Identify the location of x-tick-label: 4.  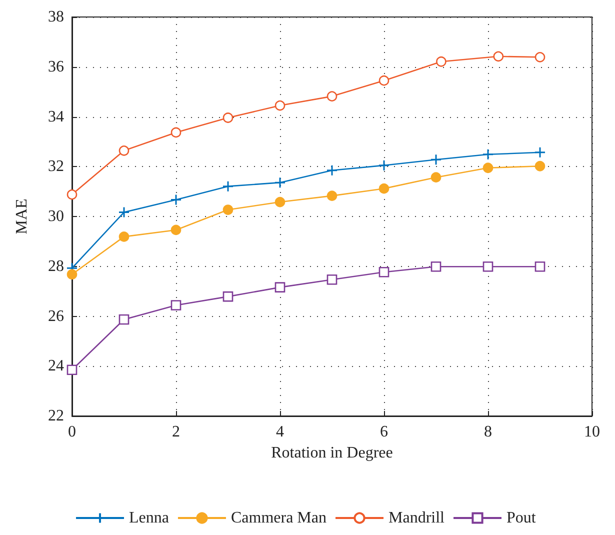
(280, 432).